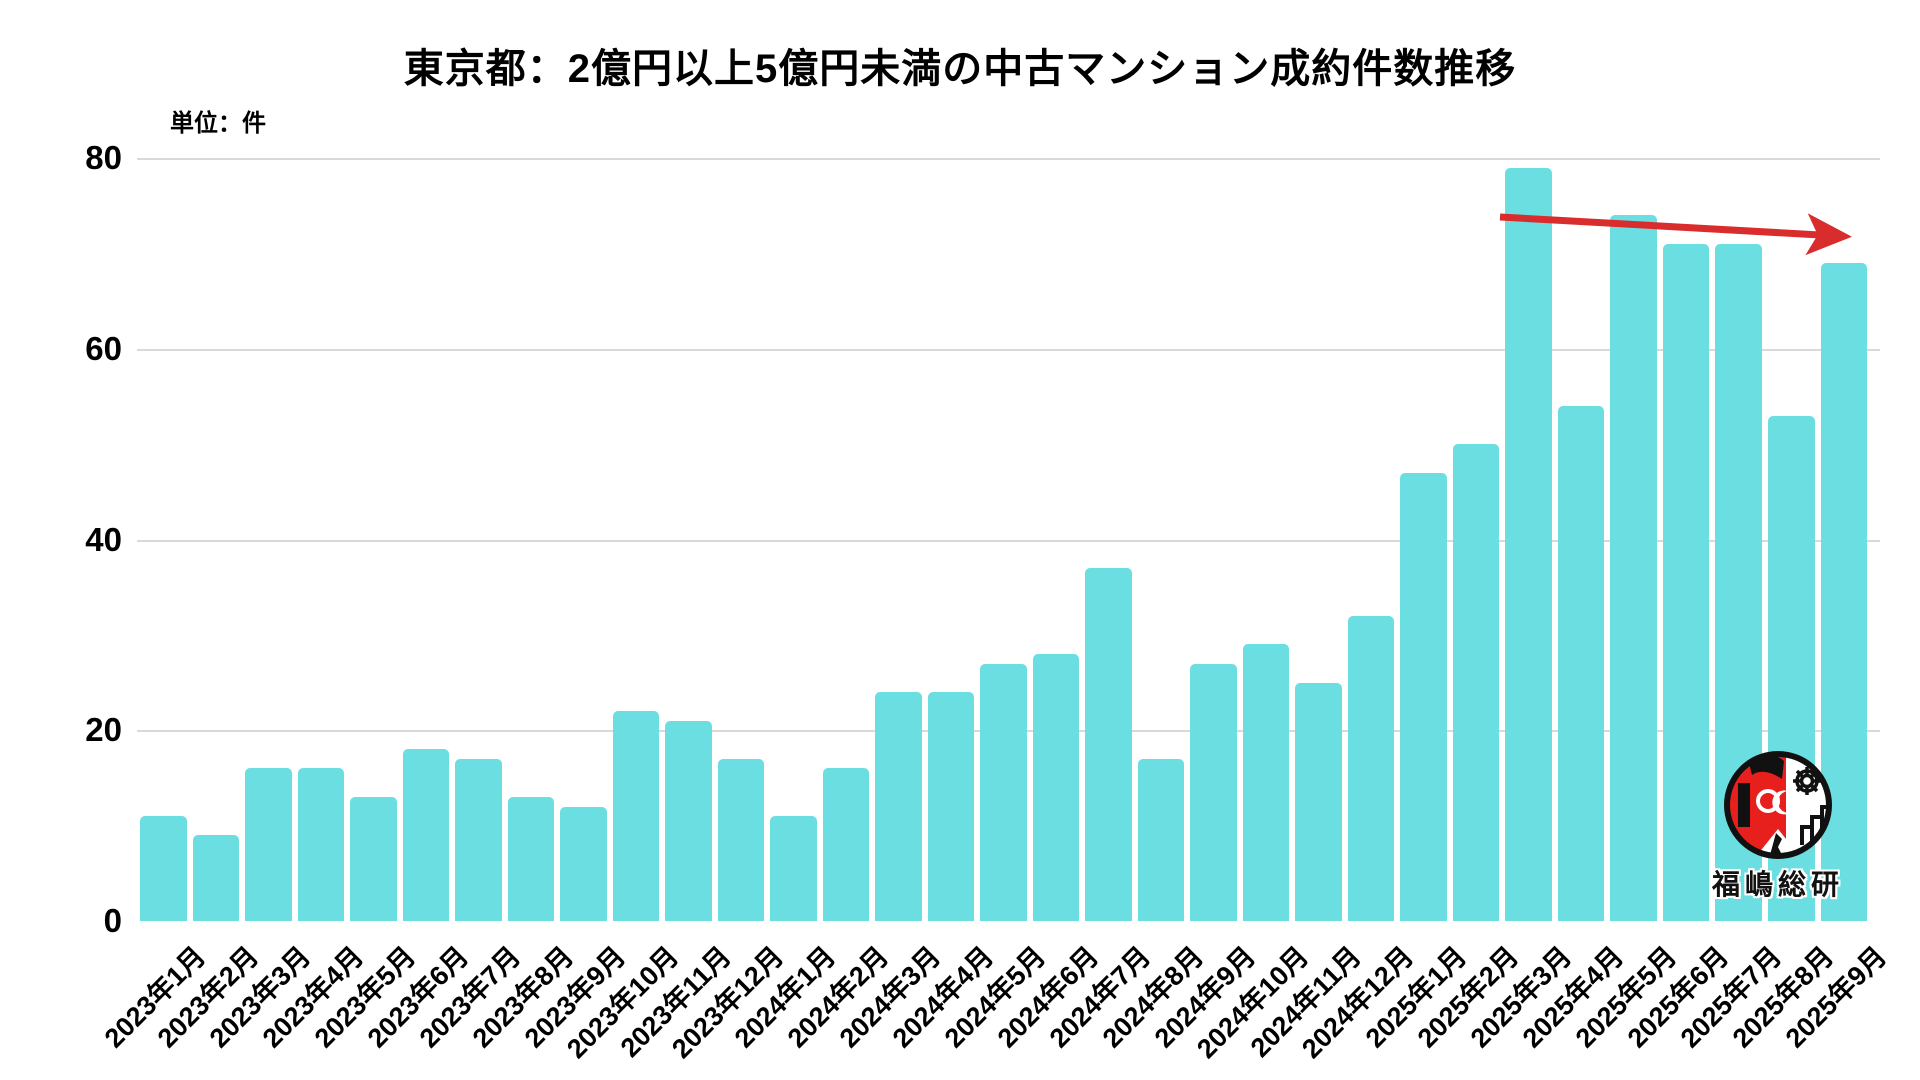  I want to click on company-logo: 福嶋総研, so click(1778, 827).